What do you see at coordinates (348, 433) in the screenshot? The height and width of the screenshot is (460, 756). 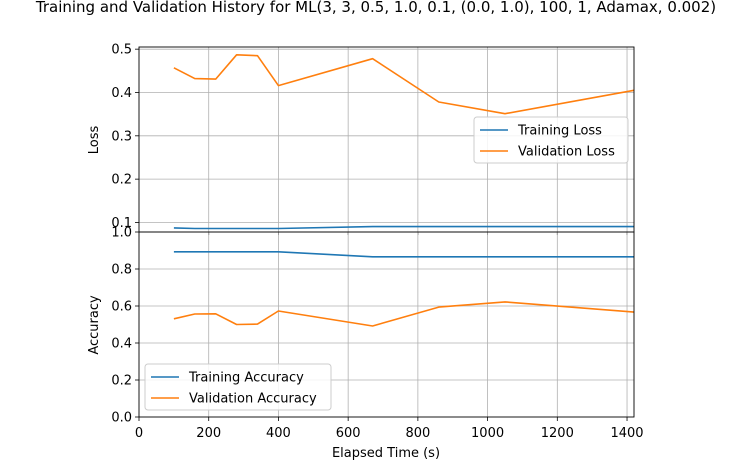 I see `x-tick-label: 600` at bounding box center [348, 433].